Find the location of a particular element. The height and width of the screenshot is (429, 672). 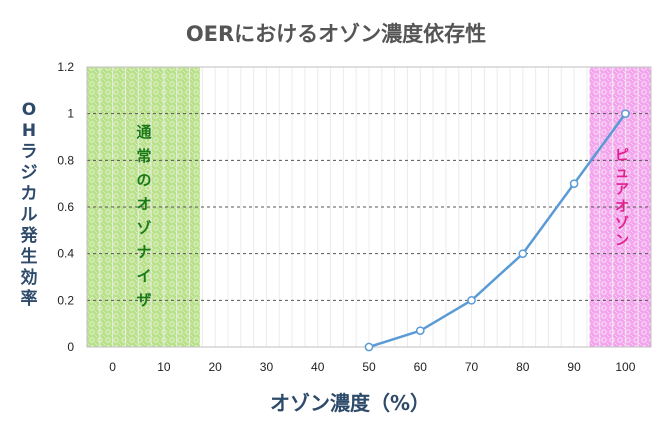

svg-text: H is located at coordinates (29, 131).